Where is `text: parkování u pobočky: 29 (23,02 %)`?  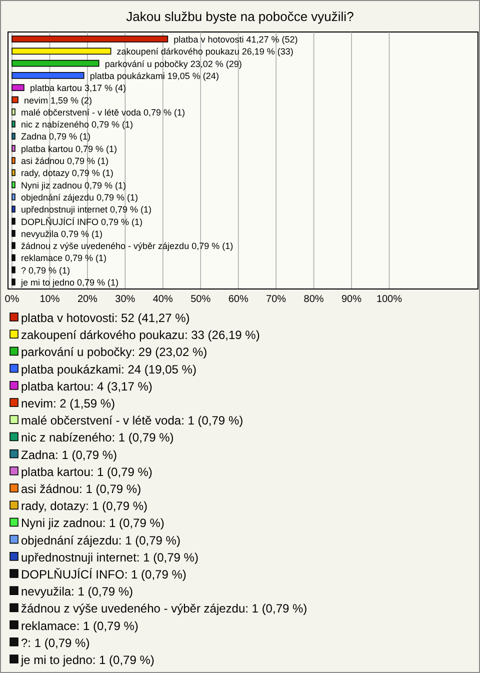 text: parkování u pobočky: 29 (23,02 %) is located at coordinates (114, 352).